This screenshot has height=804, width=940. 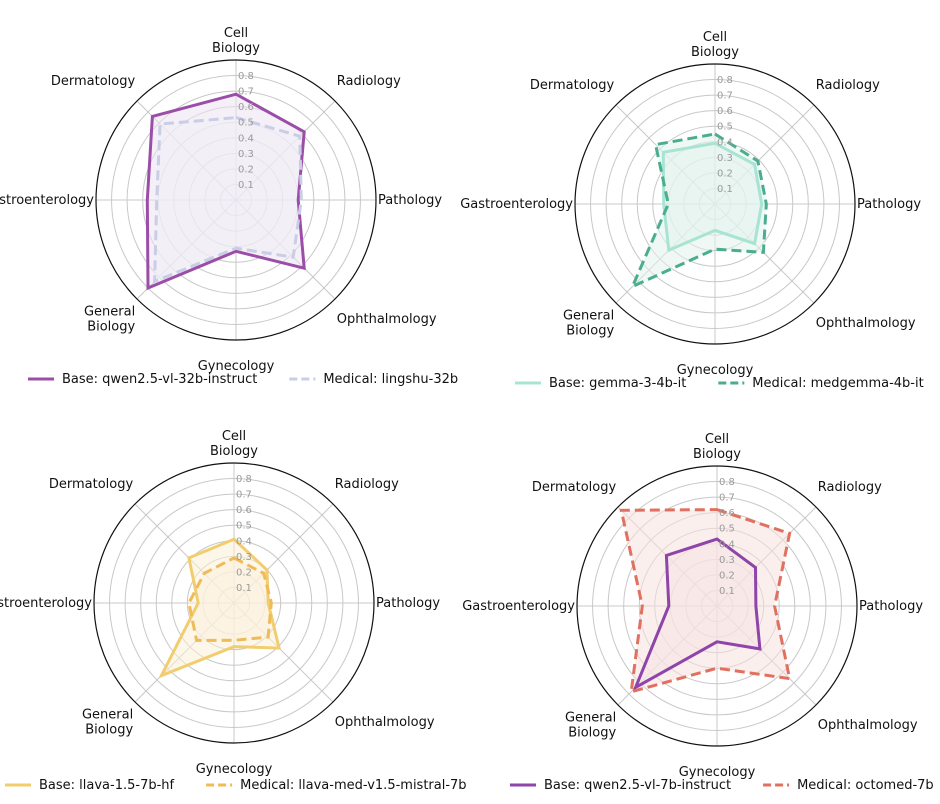 I want to click on legend-label: Base: qwen2.5-vl-32b-instruct, so click(x=159, y=379).